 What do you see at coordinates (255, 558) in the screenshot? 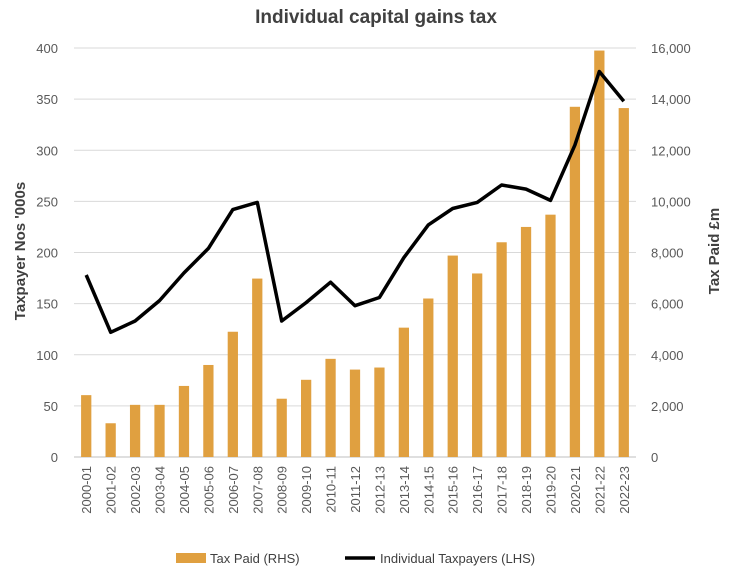
I see `legend-label-tax-paid: Tax Paid (RHS)` at bounding box center [255, 558].